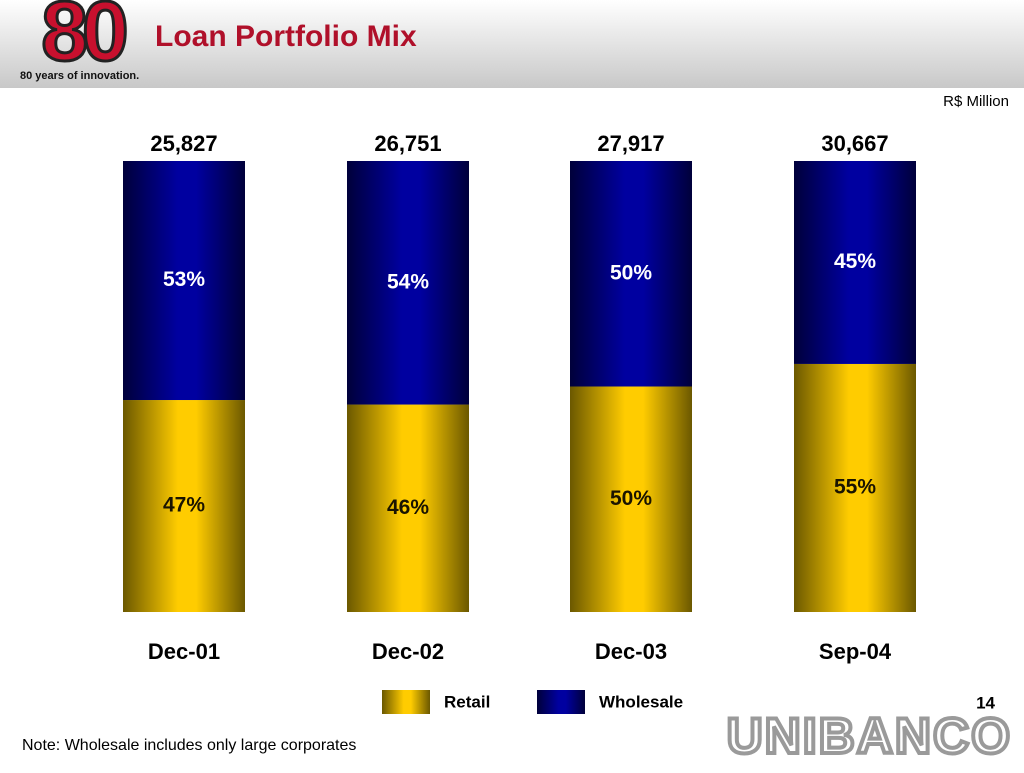 The height and width of the screenshot is (773, 1024). What do you see at coordinates (407, 143) in the screenshot?
I see `total-label: 26,751` at bounding box center [407, 143].